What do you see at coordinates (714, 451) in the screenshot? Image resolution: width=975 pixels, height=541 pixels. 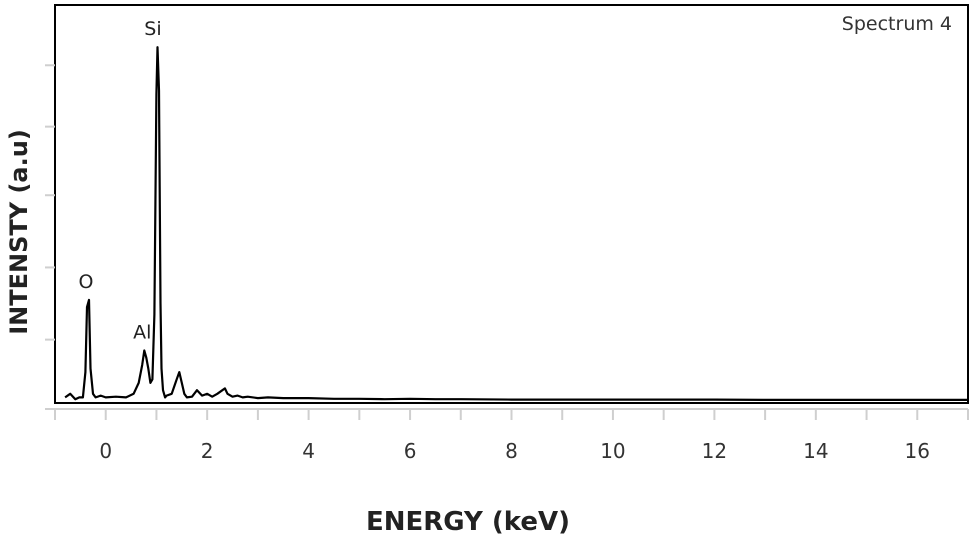 I see `x-tick-label: 12` at bounding box center [714, 451].